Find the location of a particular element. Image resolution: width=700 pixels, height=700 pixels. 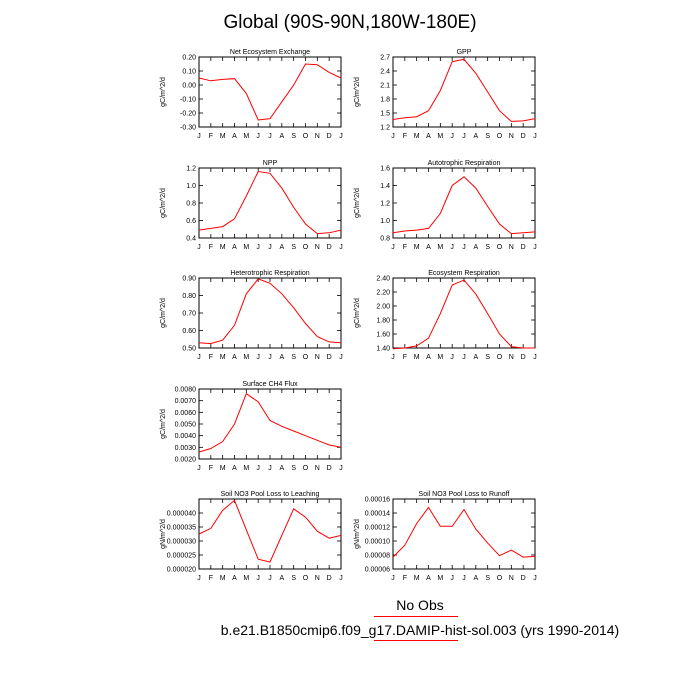

y-tick-label: 2.4 is located at coordinates (385, 72).